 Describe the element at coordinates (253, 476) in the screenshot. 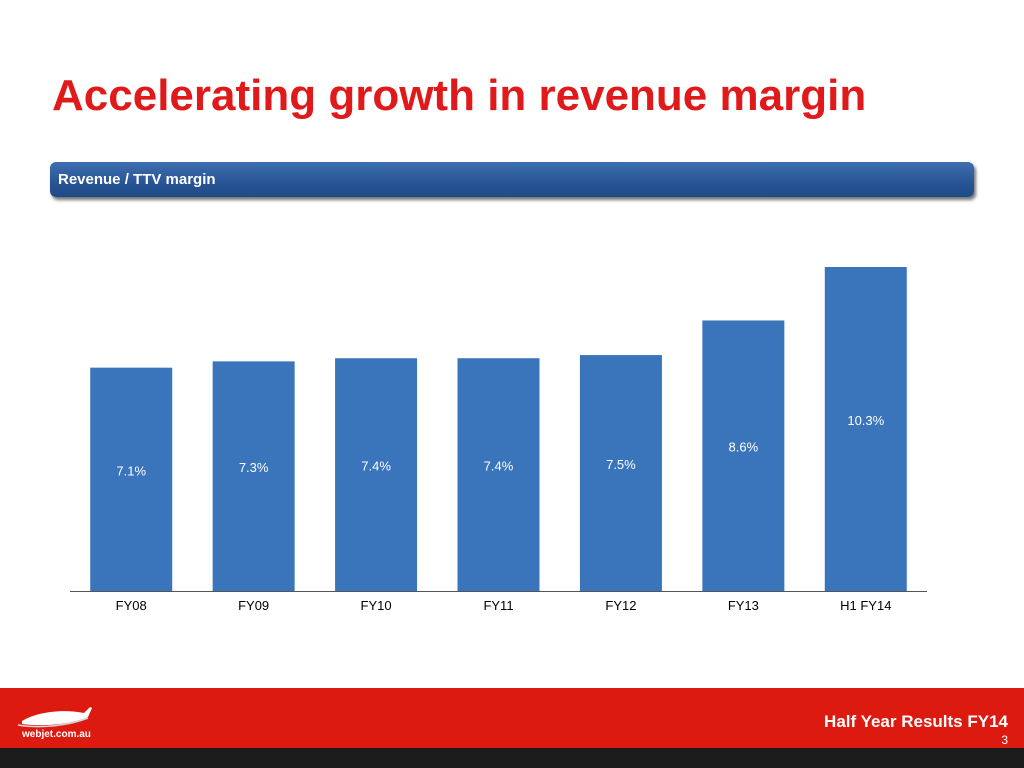

I see `bar-fy09` at that location.